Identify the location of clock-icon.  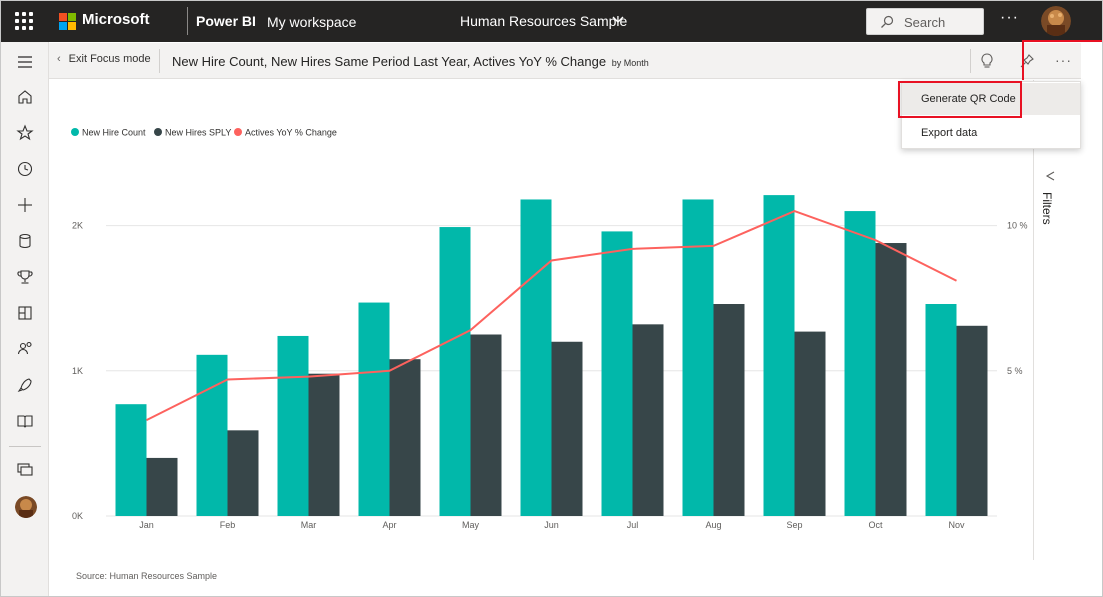
(25, 169).